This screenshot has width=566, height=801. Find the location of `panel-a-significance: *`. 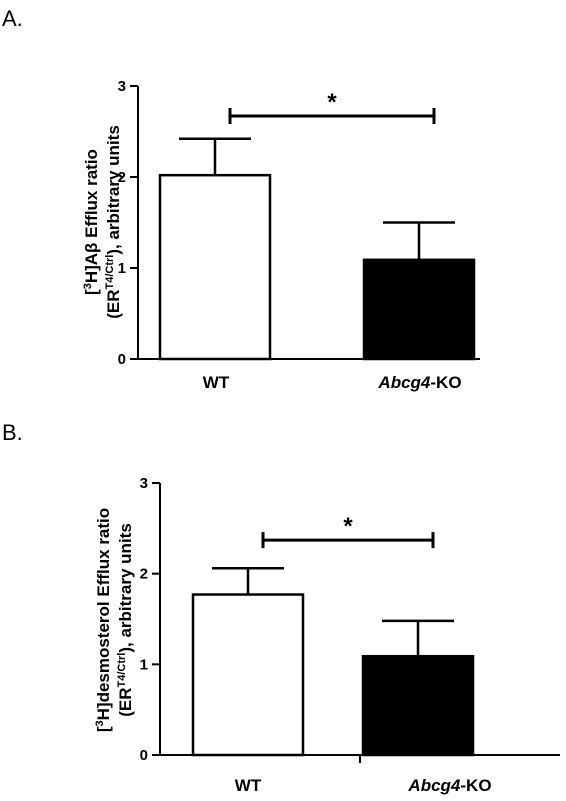

panel-a-significance: * is located at coordinates (332, 107).